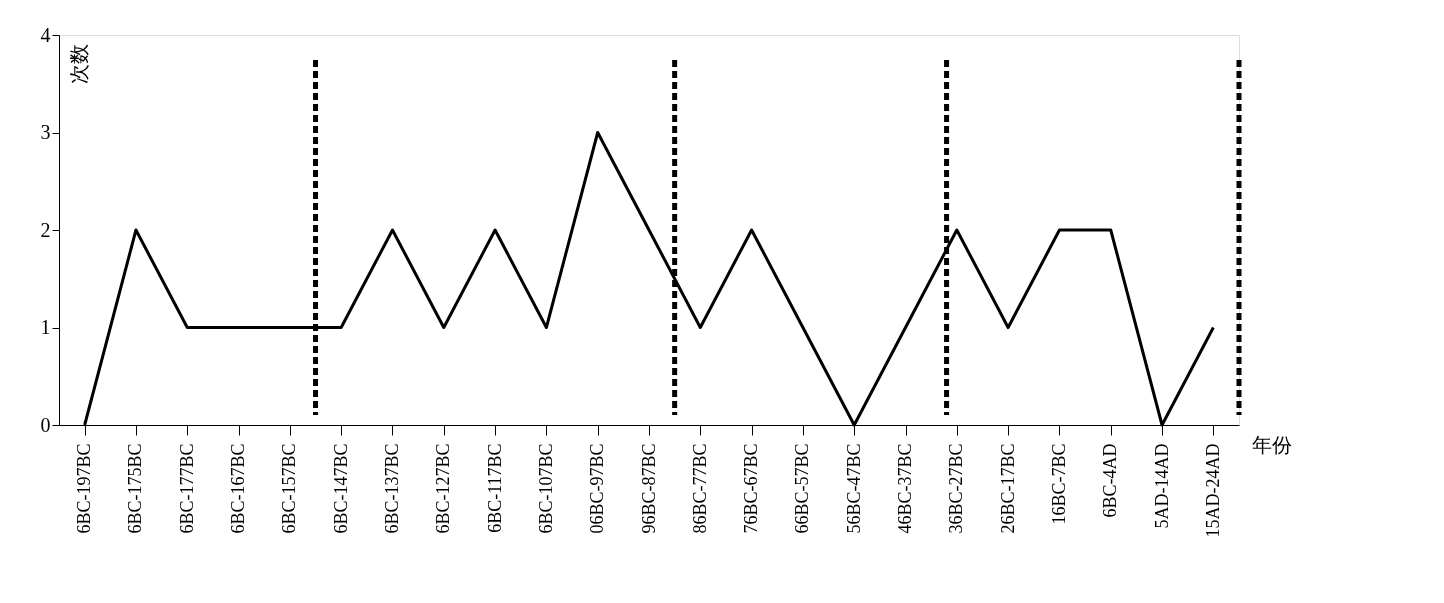 The height and width of the screenshot is (603, 1444). What do you see at coordinates (1110, 480) in the screenshot?
I see `x-tick-label: 6BC-4AD` at bounding box center [1110, 480].